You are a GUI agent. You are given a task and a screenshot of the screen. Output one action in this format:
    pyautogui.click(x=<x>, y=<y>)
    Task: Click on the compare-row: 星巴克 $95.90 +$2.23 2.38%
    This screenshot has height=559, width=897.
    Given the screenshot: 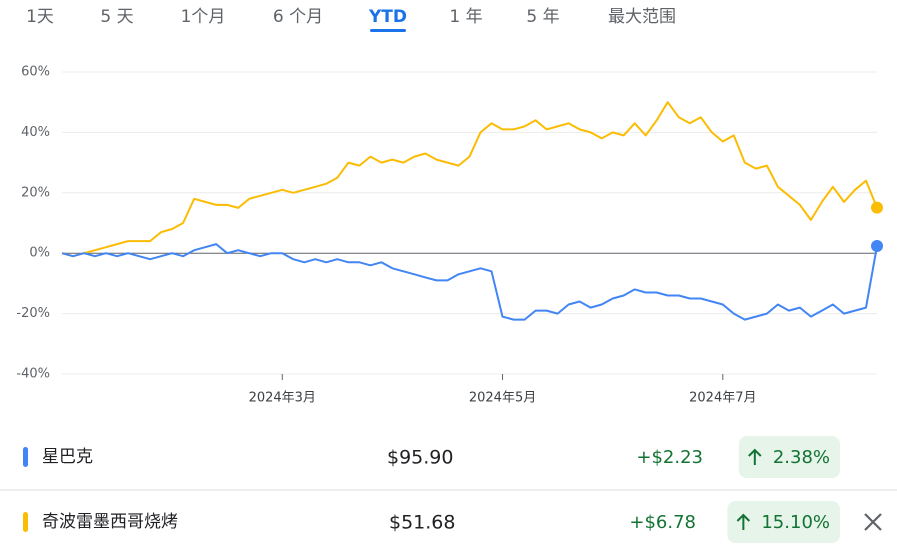 What is the action you would take?
    pyautogui.click(x=431, y=457)
    